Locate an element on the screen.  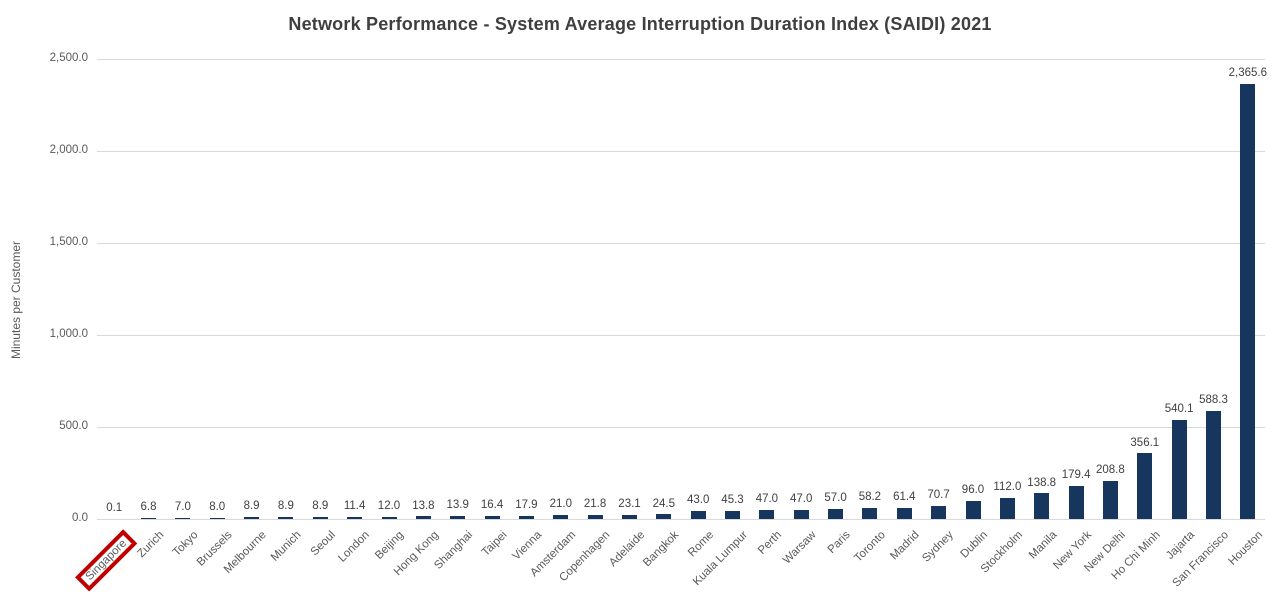
bar-value-label: 2,365.6 is located at coordinates (1247, 72).